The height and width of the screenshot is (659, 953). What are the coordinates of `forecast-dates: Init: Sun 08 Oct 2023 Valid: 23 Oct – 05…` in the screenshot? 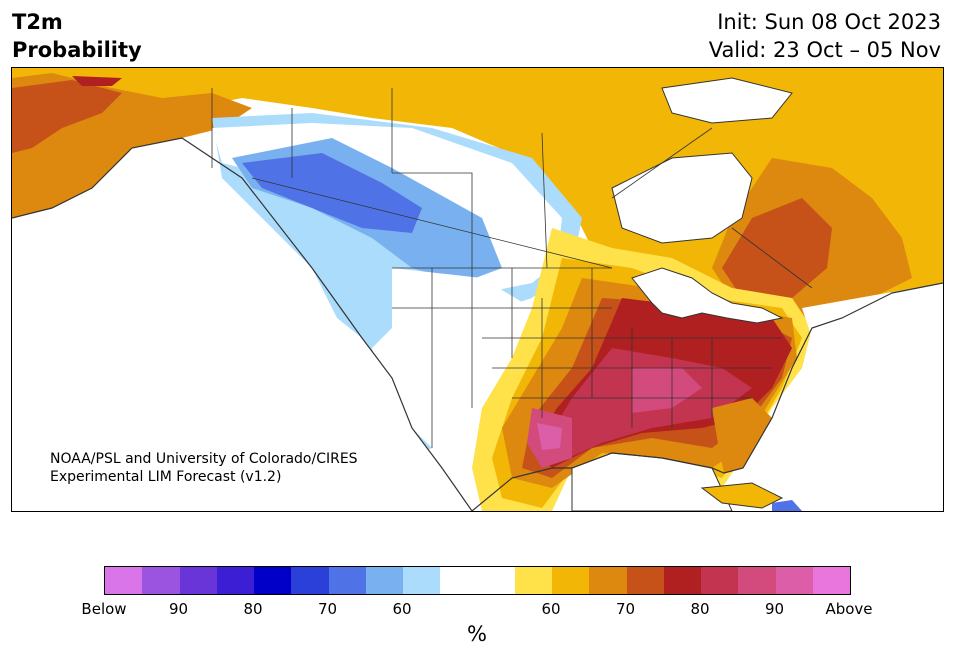 It's located at (825, 36).